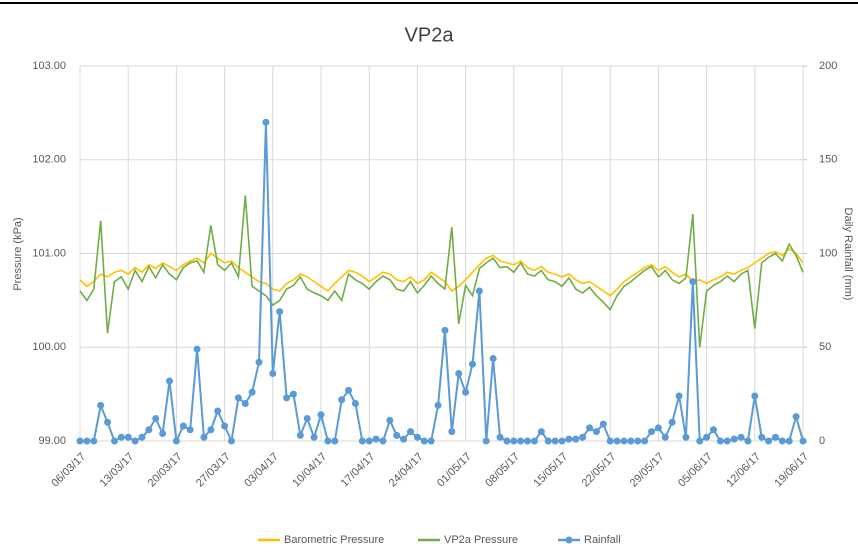 The height and width of the screenshot is (559, 858). I want to click on x-tick-label: 17/04/17, so click(358, 470).